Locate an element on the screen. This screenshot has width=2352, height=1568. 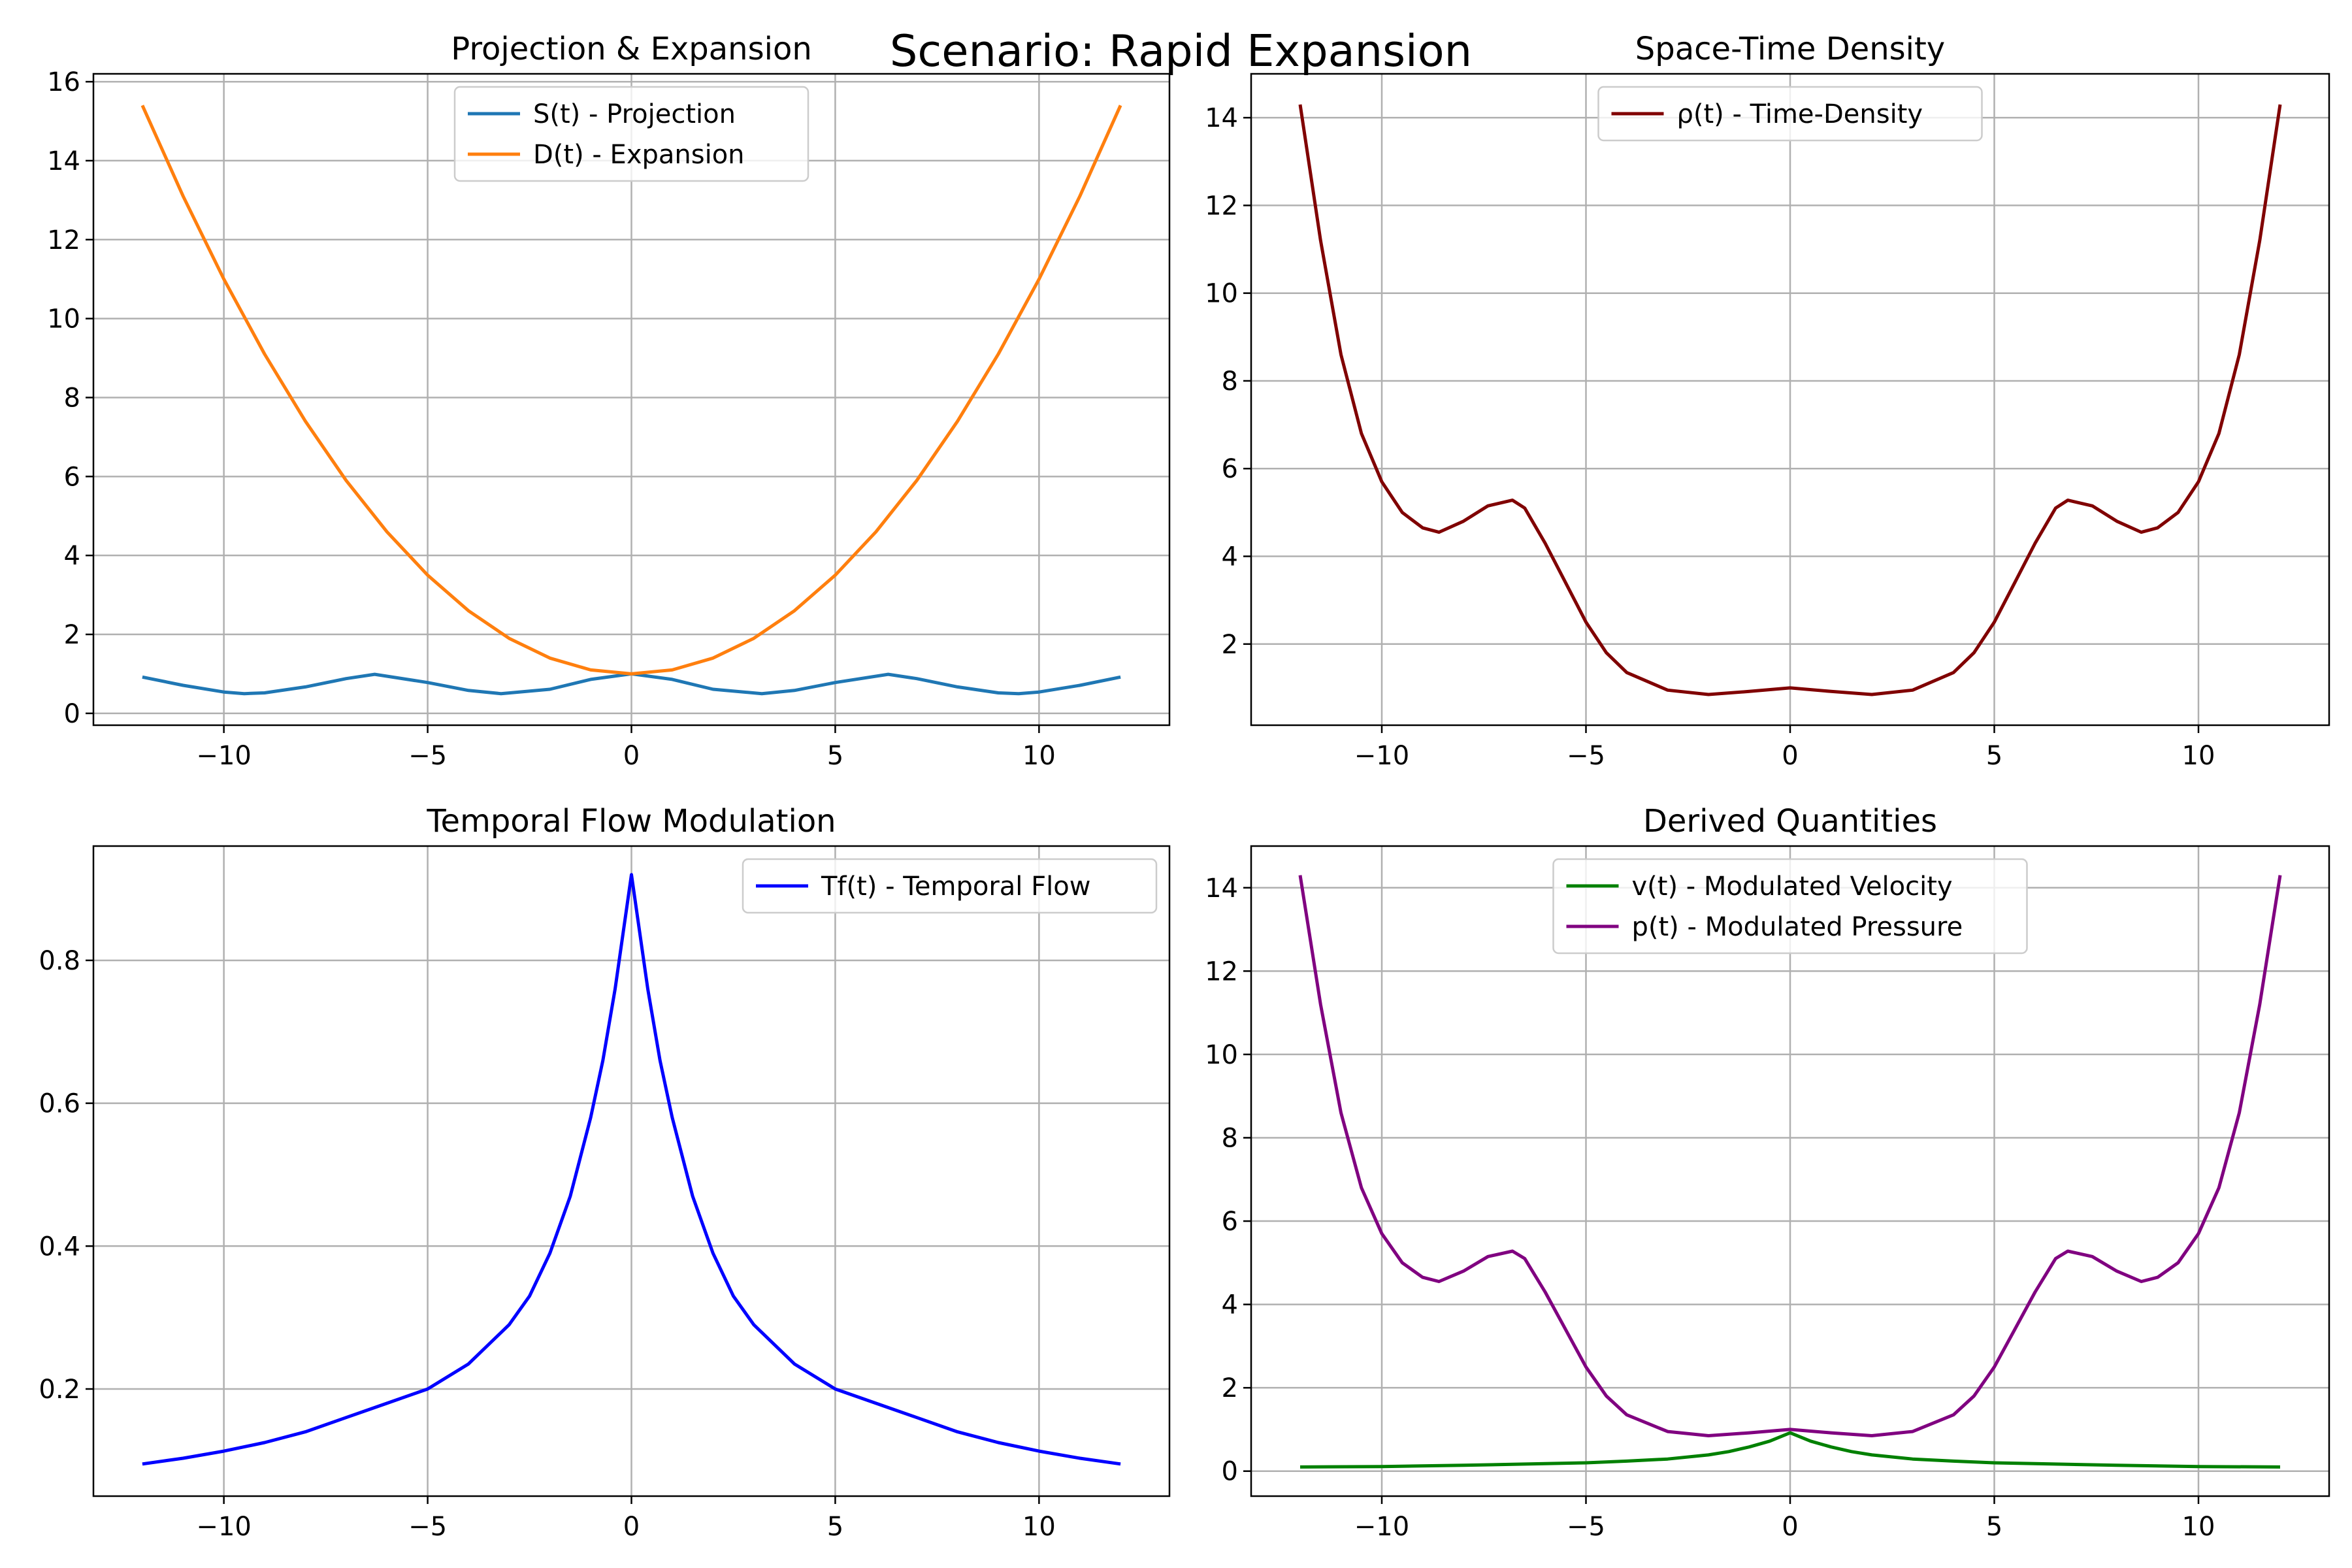
legend-label: p(t) - Modulated Pressure is located at coordinates (1797, 927).